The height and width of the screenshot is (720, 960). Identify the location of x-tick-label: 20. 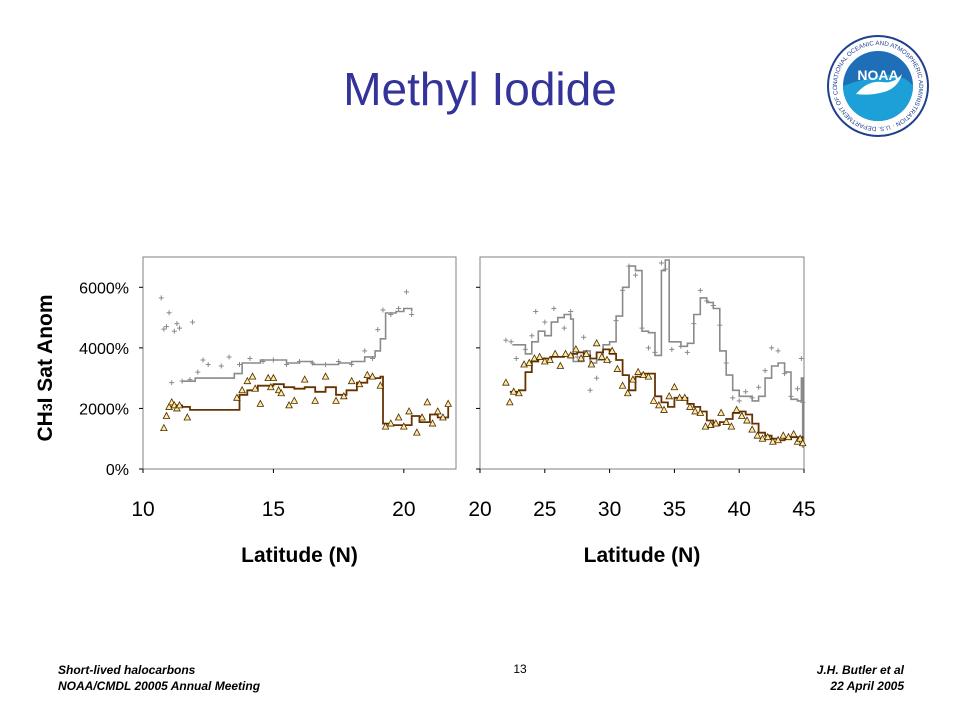
(479, 509).